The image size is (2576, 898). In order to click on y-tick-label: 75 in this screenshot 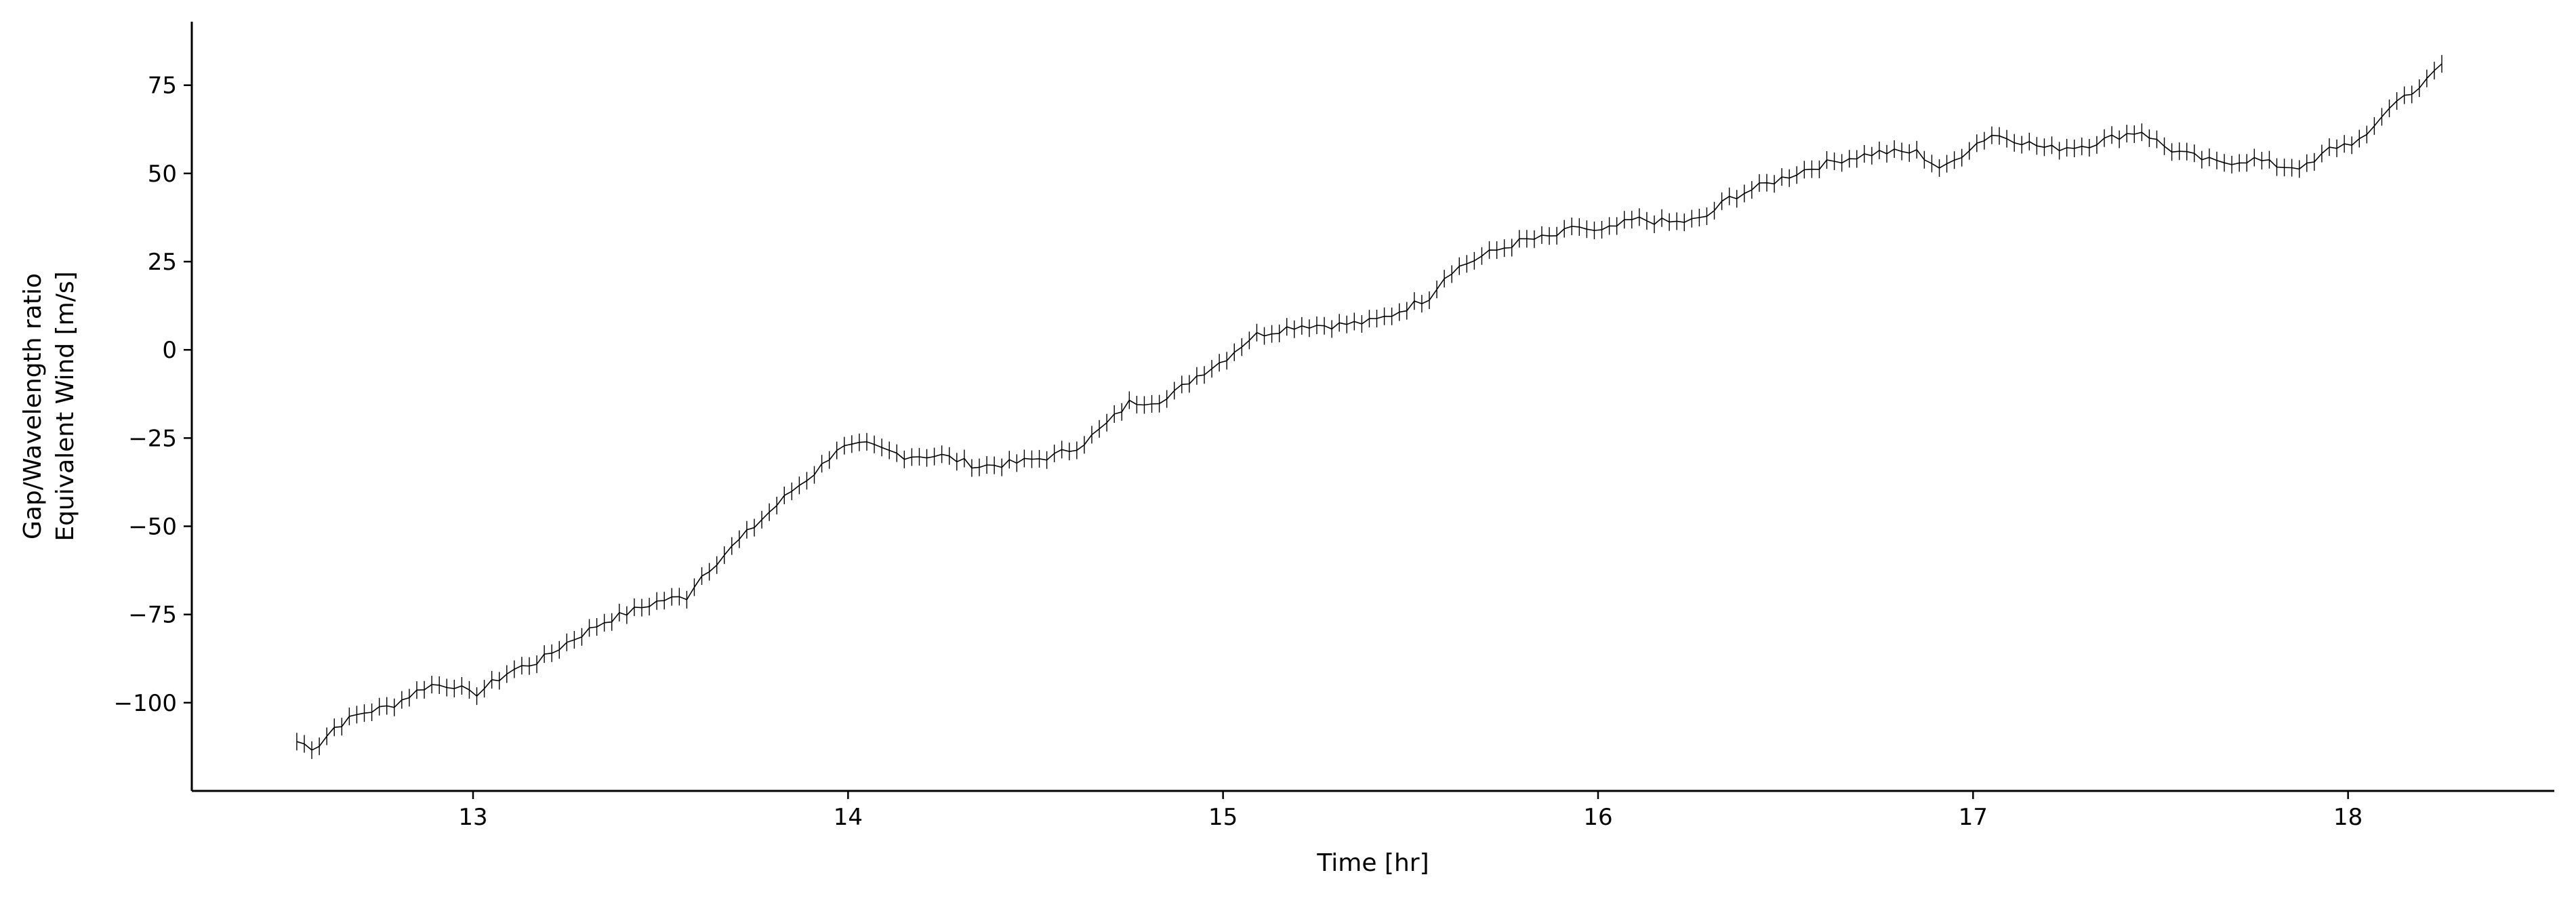, I will do `click(163, 86)`.